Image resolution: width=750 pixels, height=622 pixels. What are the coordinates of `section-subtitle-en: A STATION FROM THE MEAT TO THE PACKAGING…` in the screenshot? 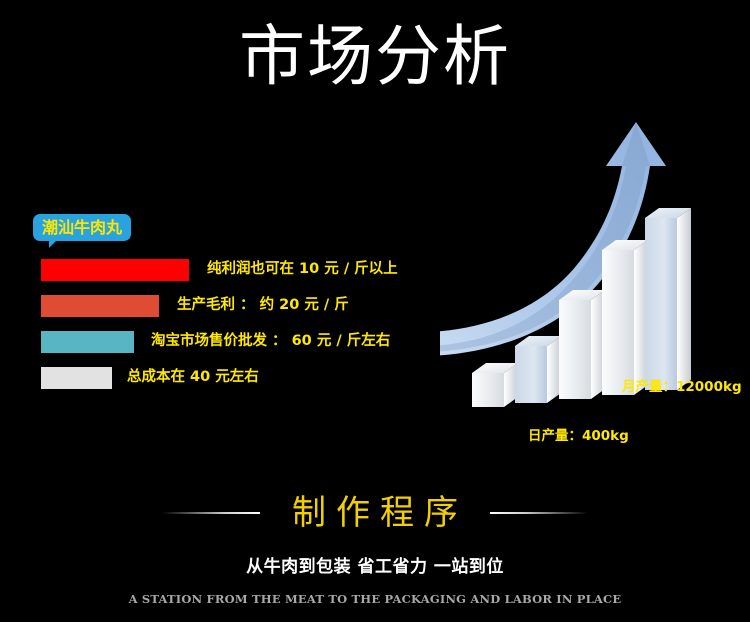 It's located at (375, 599).